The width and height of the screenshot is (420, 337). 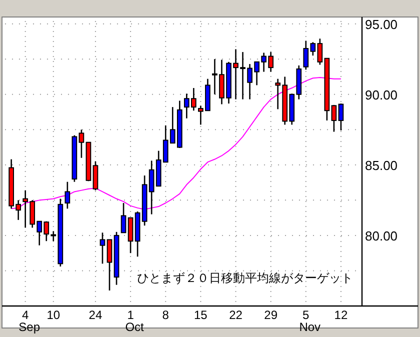 I want to click on x-tick-label: 8, so click(x=166, y=315).